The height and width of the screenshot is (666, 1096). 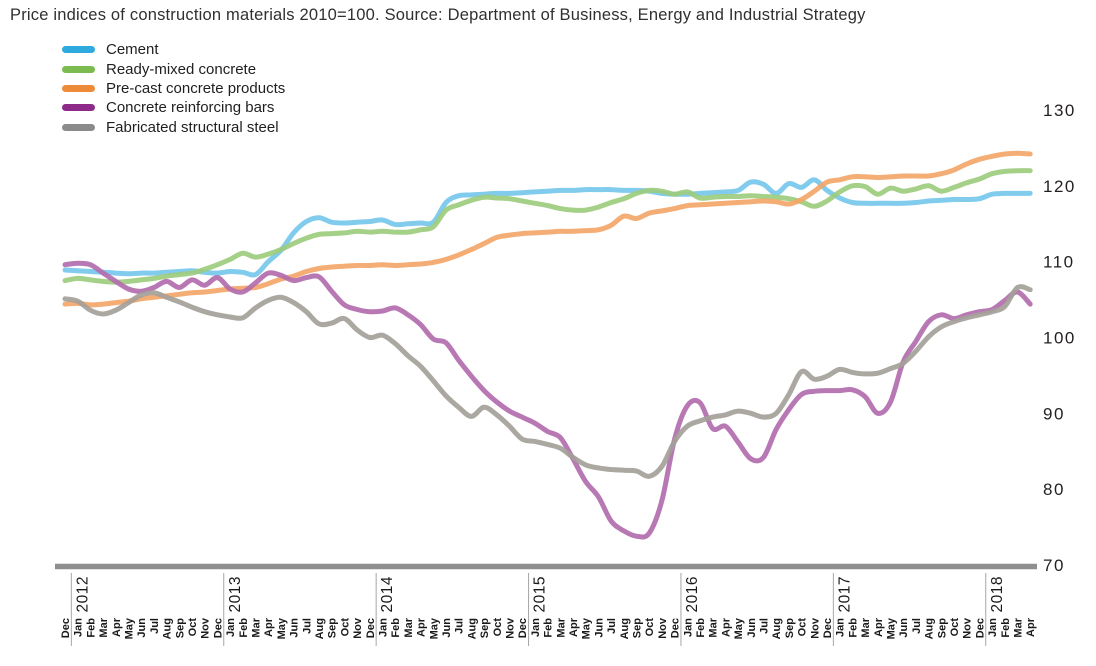 I want to click on legend-item-ready-mixed-concrete: Ready-mixed concrete, so click(x=173, y=68).